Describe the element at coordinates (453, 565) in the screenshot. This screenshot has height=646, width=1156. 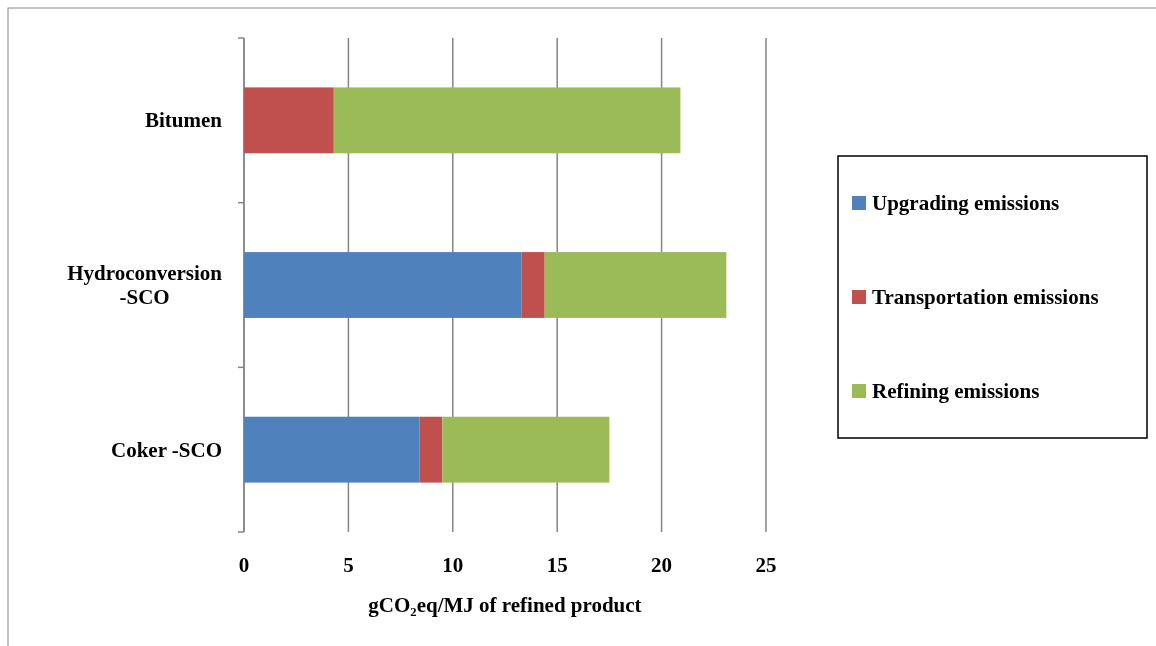
I see `x-tick-label: 10` at that location.